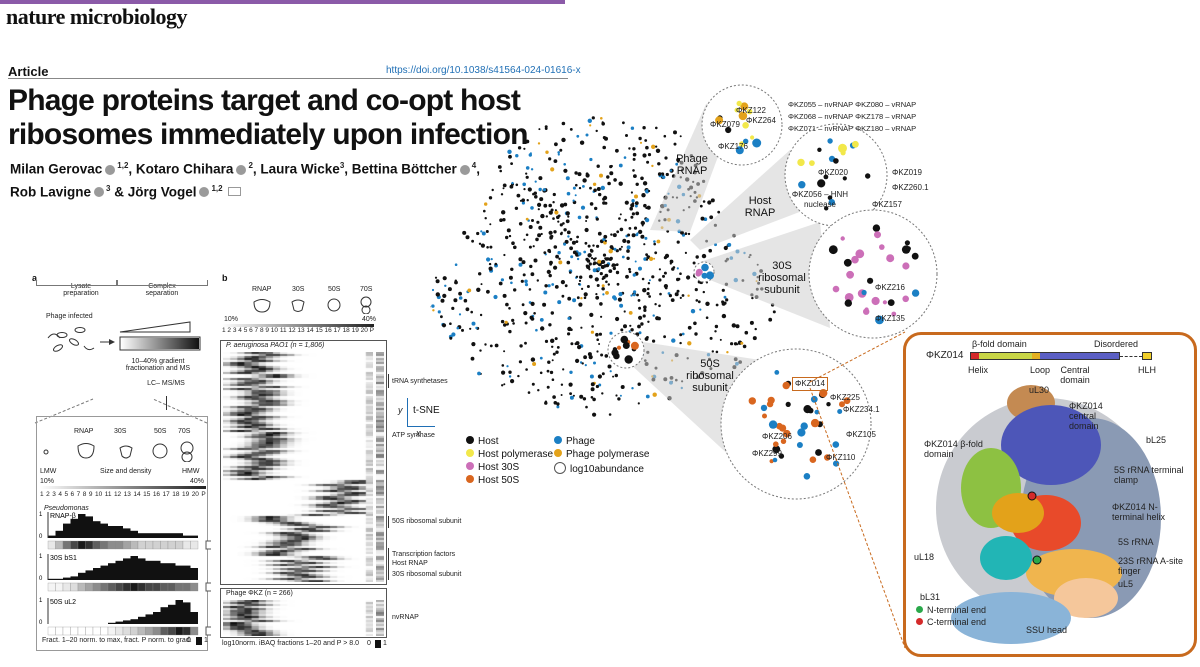  I want to click on label-ul30: uL30, so click(1039, 390).